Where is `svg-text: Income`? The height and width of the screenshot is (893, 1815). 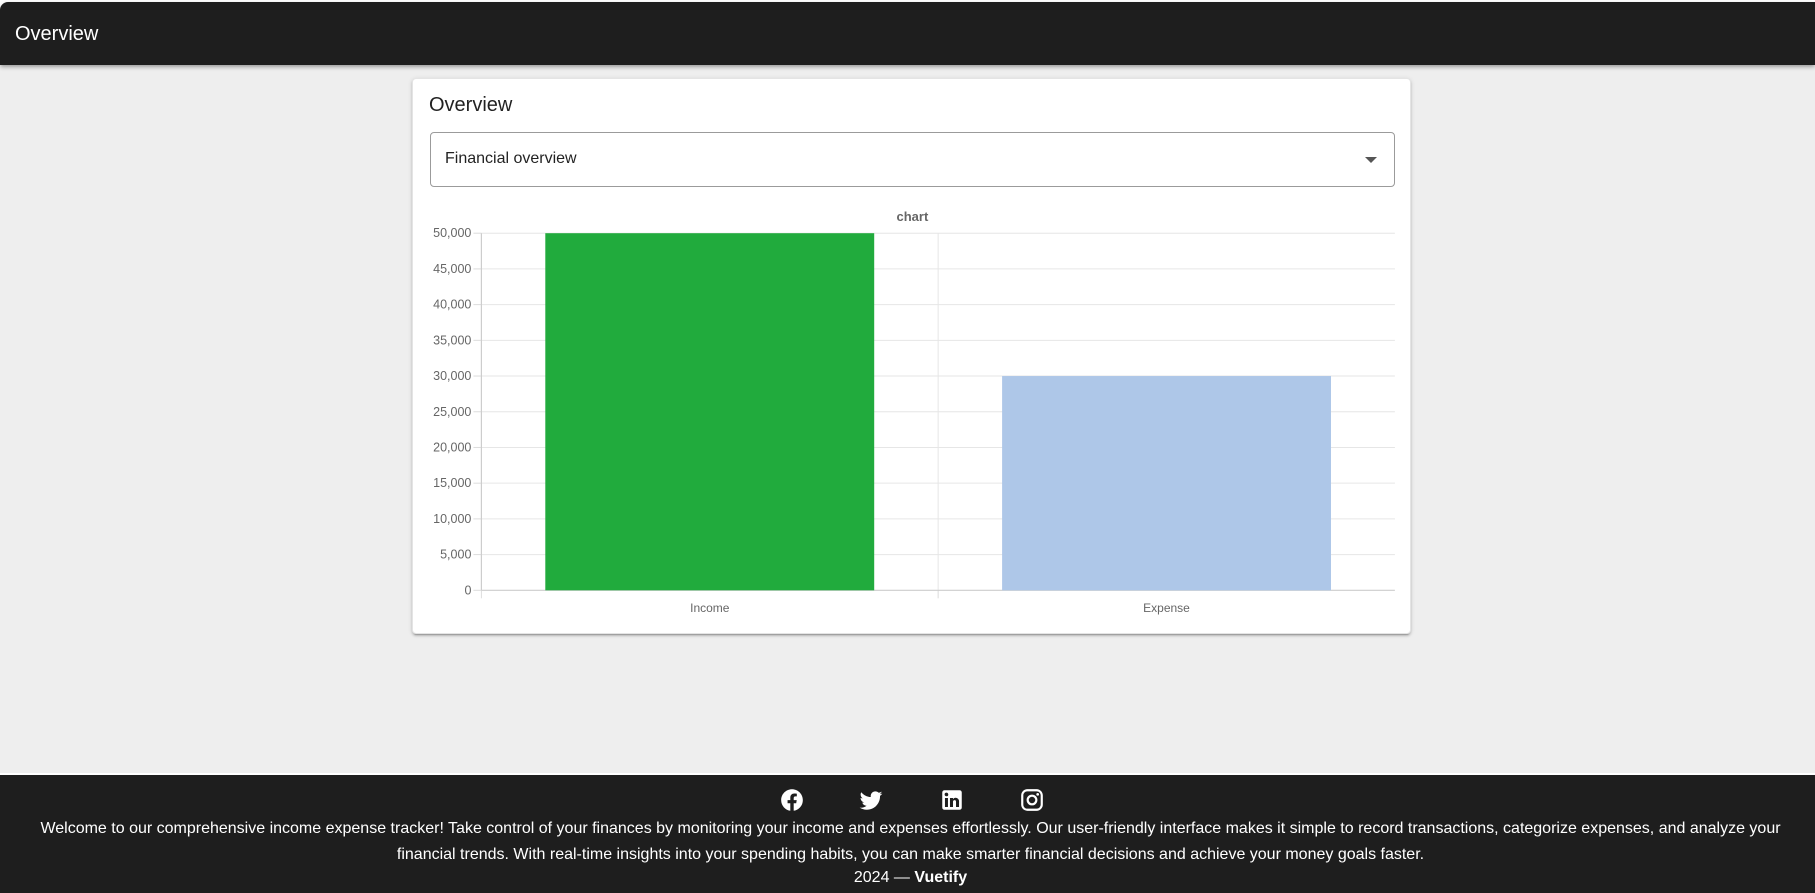
svg-text: Income is located at coordinates (710, 608).